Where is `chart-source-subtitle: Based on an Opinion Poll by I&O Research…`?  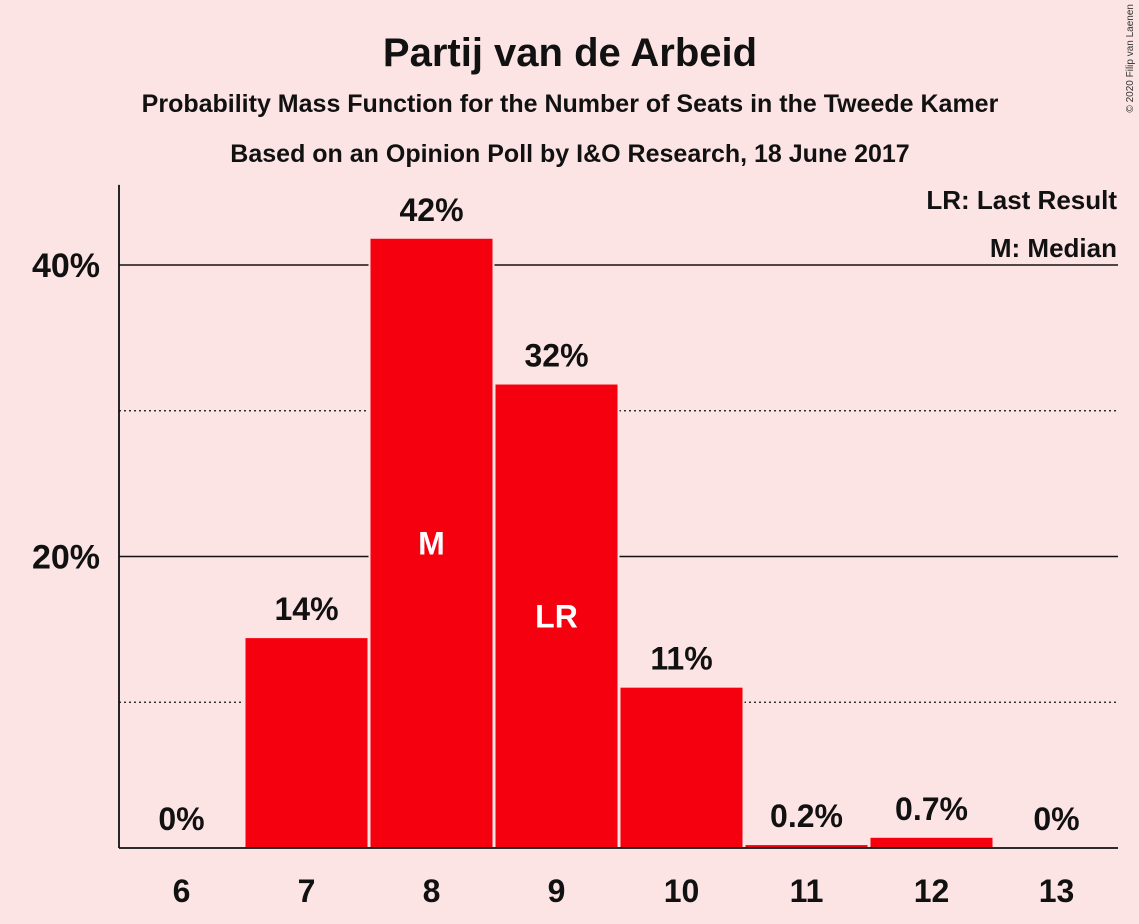 chart-source-subtitle: Based on an Opinion Poll by I&O Research… is located at coordinates (569, 154).